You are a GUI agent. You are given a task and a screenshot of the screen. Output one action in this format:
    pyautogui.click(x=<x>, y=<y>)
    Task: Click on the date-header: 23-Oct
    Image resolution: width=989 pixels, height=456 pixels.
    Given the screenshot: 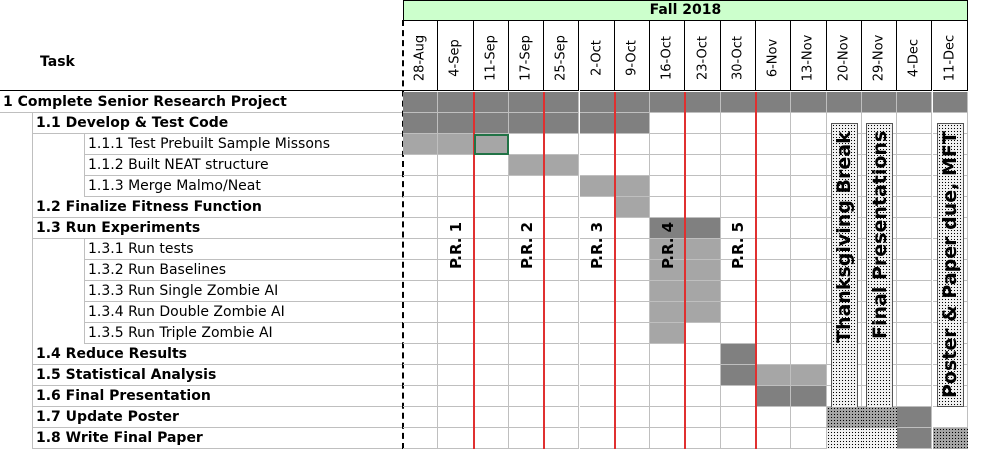 What is the action you would take?
    pyautogui.click(x=703, y=55)
    